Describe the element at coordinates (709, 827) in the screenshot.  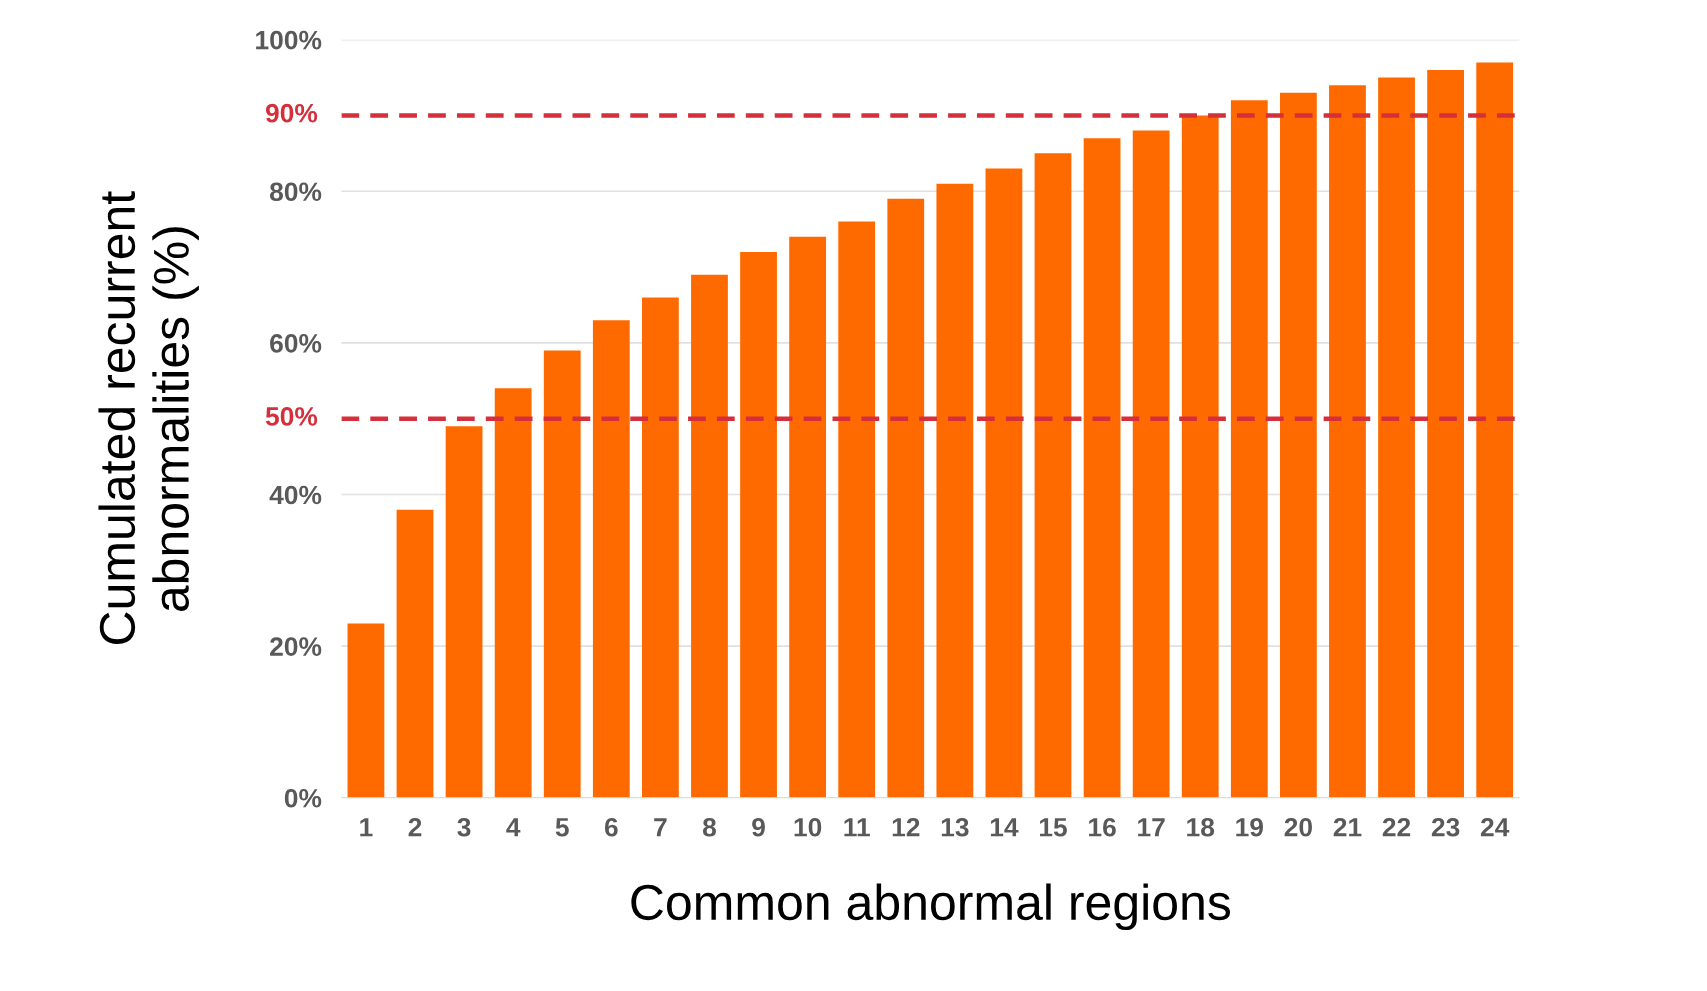
I see `x-tick-label: 8` at that location.